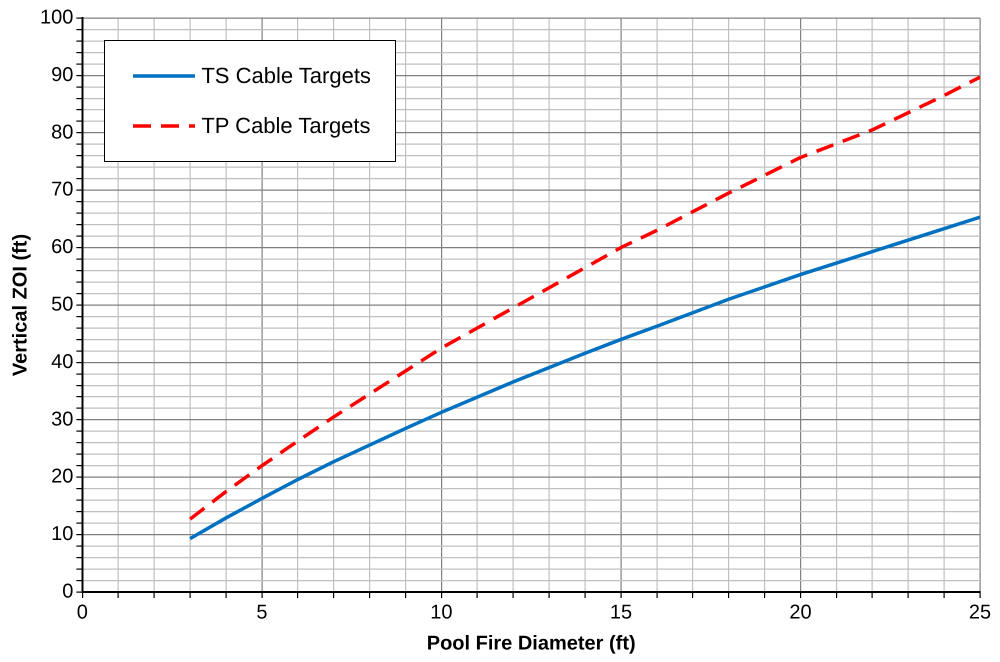 This screenshot has height=662, width=1000. What do you see at coordinates (800, 613) in the screenshot?
I see `x-tick-label: 20` at bounding box center [800, 613].